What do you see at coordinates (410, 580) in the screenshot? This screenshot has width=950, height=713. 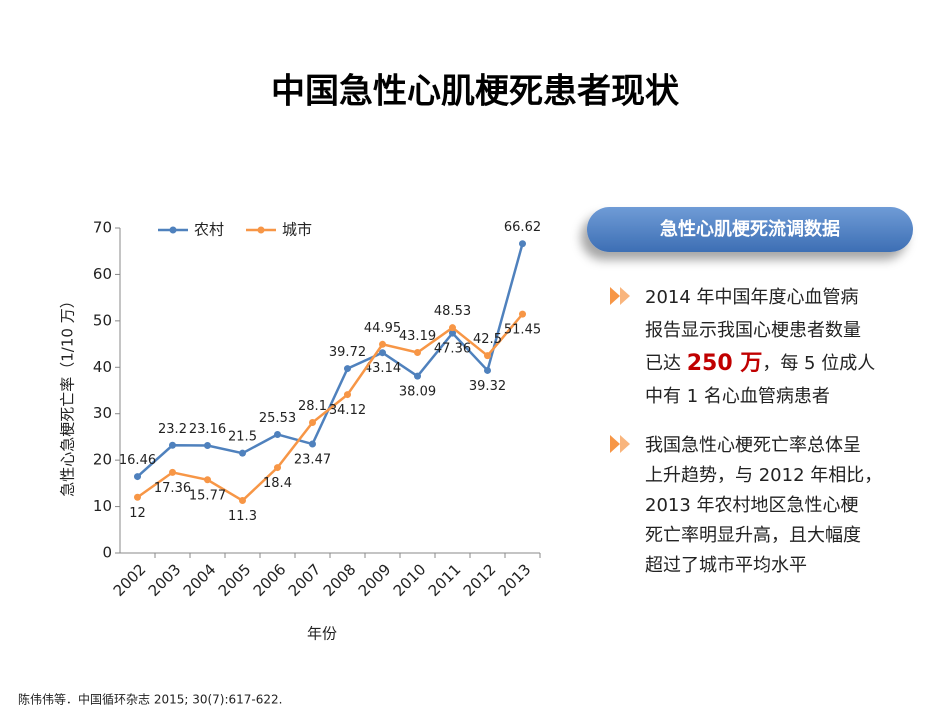 I see `x-tick-label: 2010` at bounding box center [410, 580].